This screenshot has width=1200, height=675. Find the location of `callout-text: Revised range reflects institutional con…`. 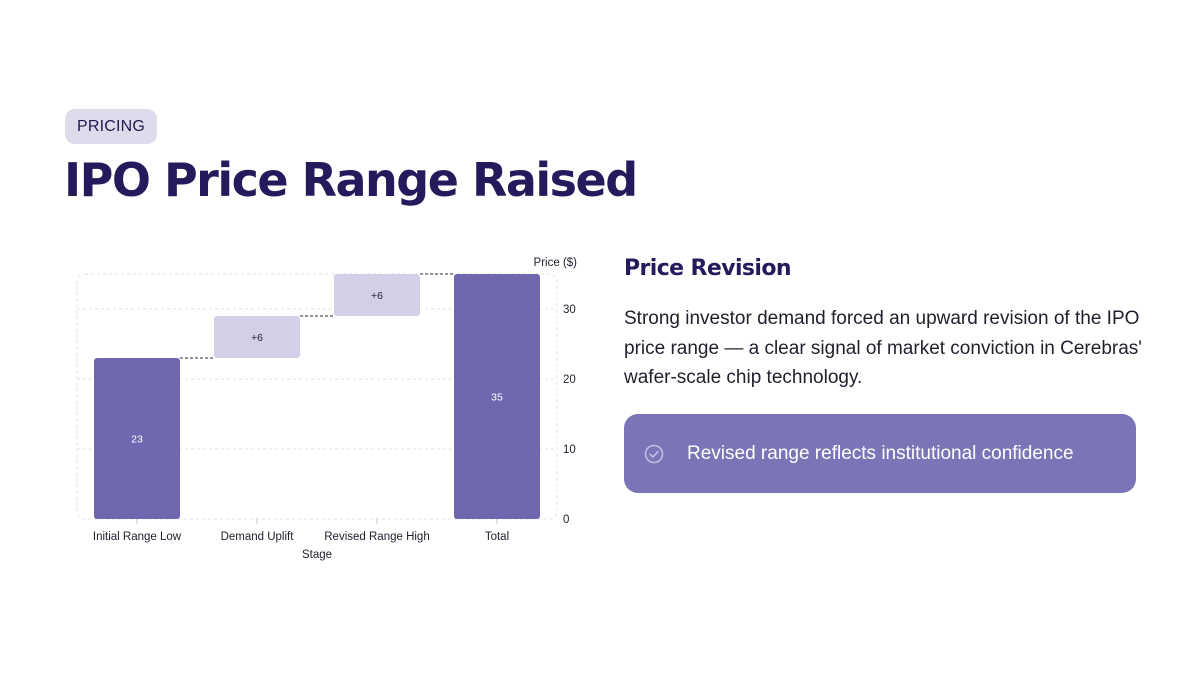

callout-text: Revised range reflects institutional con… is located at coordinates (880, 453).